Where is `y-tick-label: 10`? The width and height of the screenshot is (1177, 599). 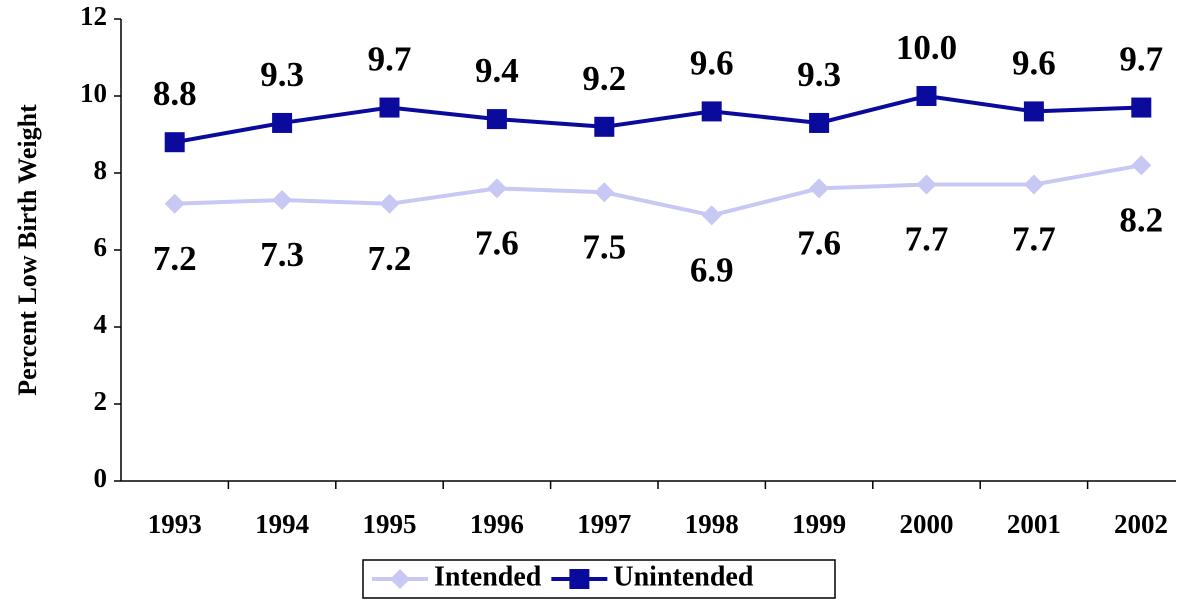 y-tick-label: 10 is located at coordinates (93, 93).